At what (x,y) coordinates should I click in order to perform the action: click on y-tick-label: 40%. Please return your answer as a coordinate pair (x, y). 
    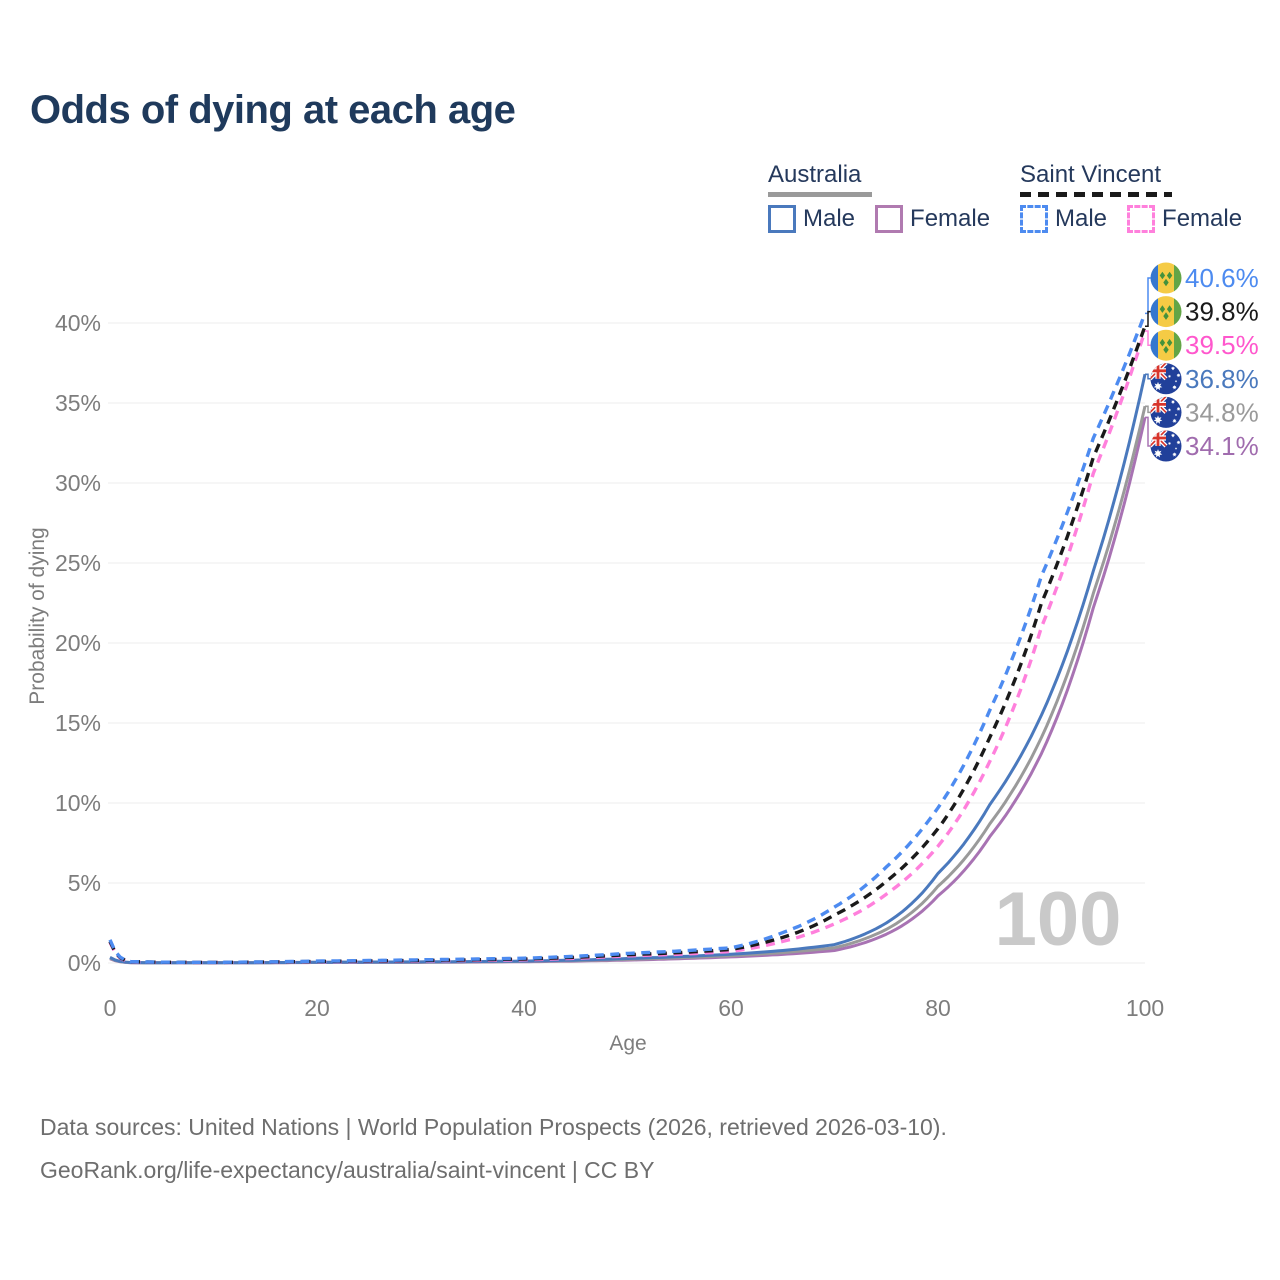
    Looking at the image, I should click on (78, 323).